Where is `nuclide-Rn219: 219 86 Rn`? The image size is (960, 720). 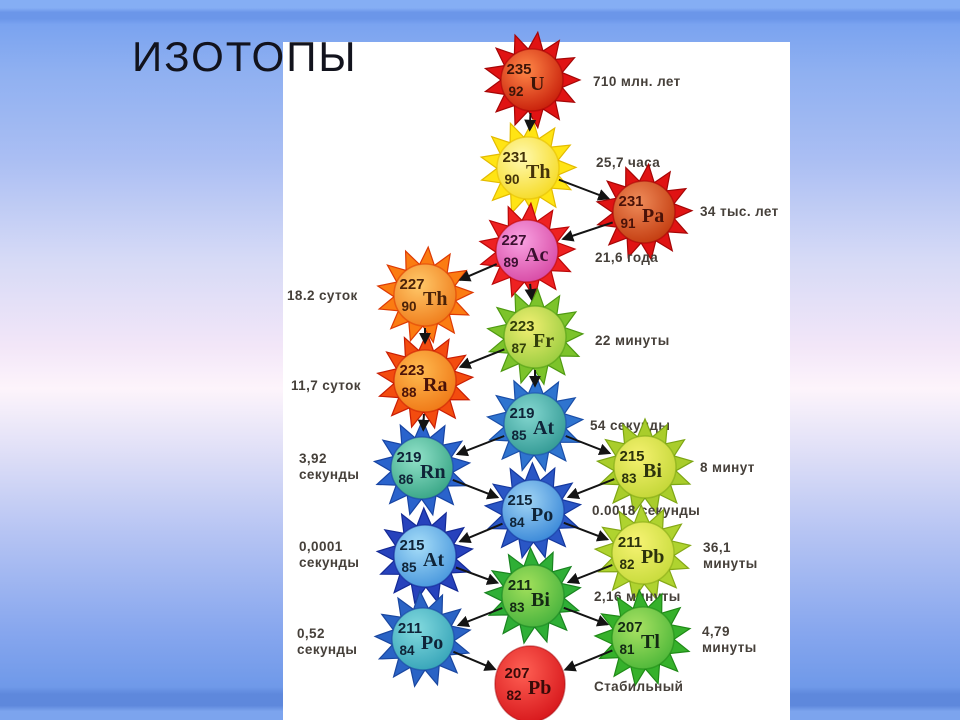
nuclide-Rn219: 219 86 Rn is located at coordinates (422, 467).